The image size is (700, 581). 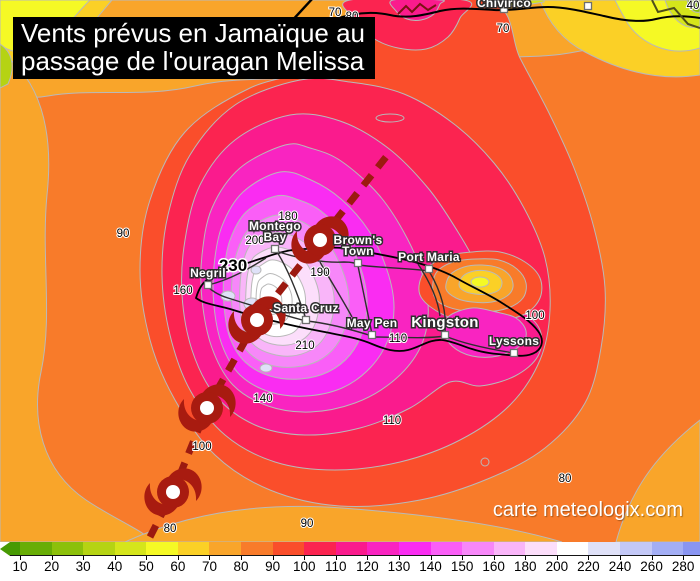 I want to click on contour-label: 210, so click(x=304, y=346).